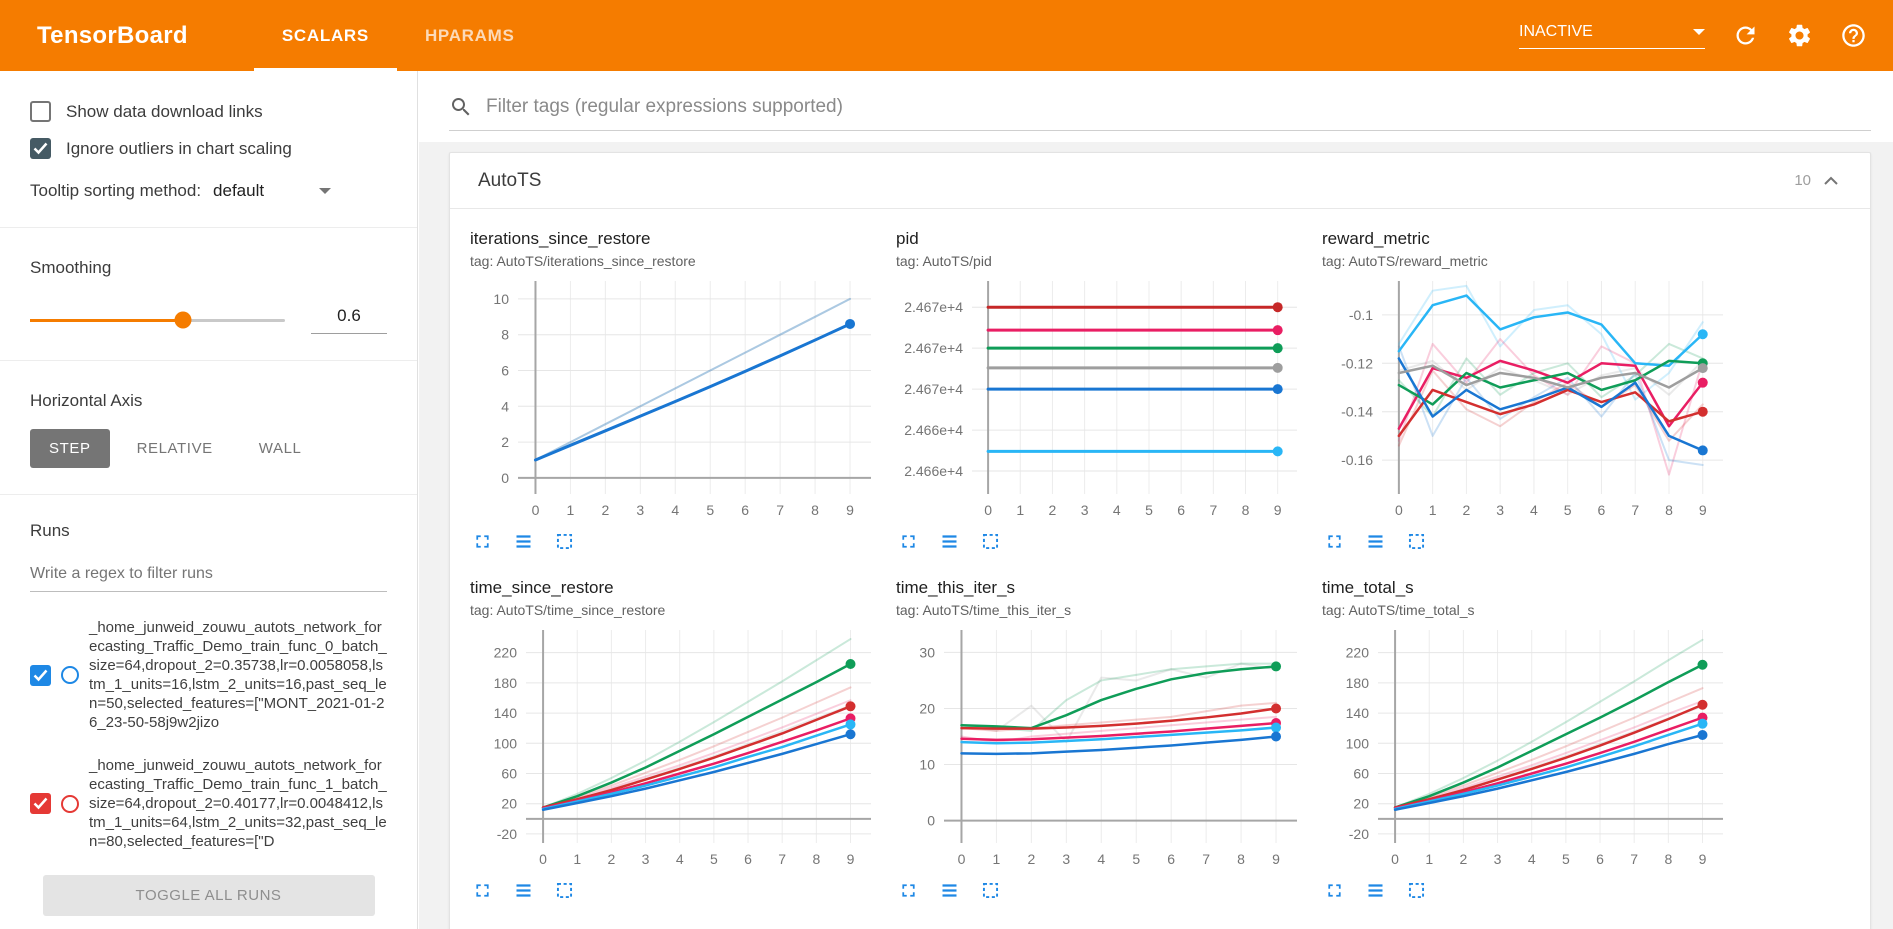  What do you see at coordinates (208, 111) in the screenshot?
I see `show-download-links-checkbox: Show data download links` at bounding box center [208, 111].